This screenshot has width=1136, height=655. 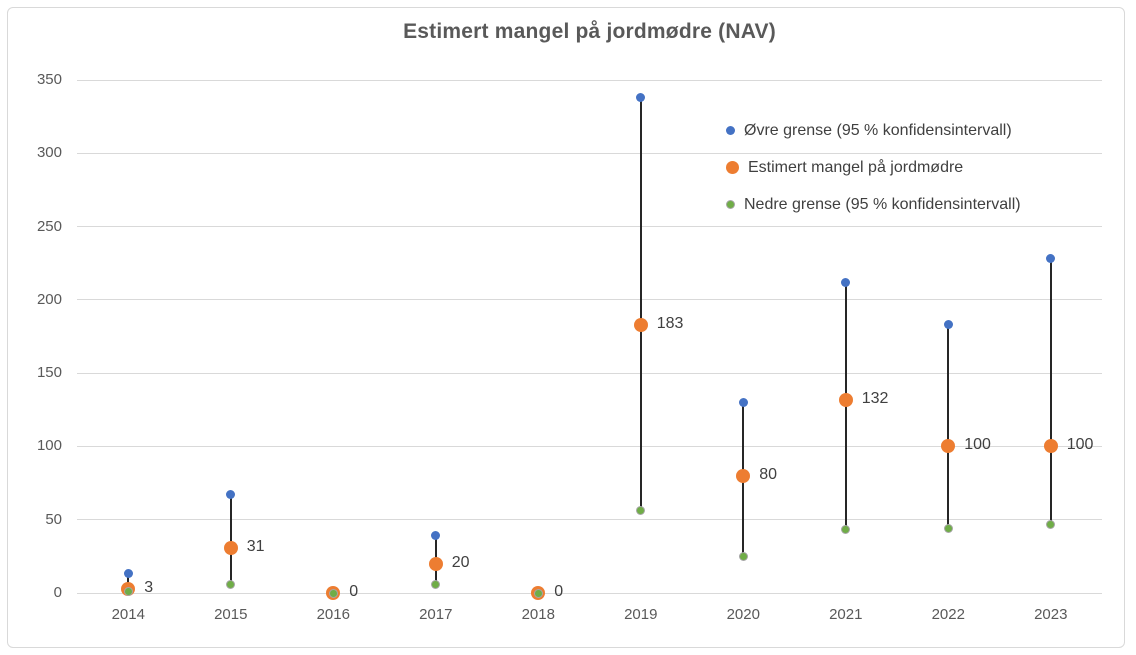 What do you see at coordinates (641, 614) in the screenshot?
I see `x-tick-label: 2019` at bounding box center [641, 614].